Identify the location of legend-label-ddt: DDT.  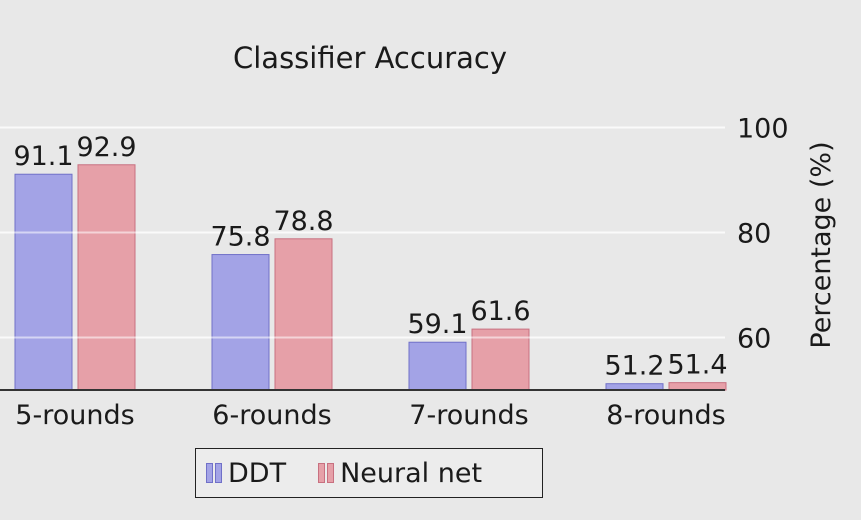
(257, 473).